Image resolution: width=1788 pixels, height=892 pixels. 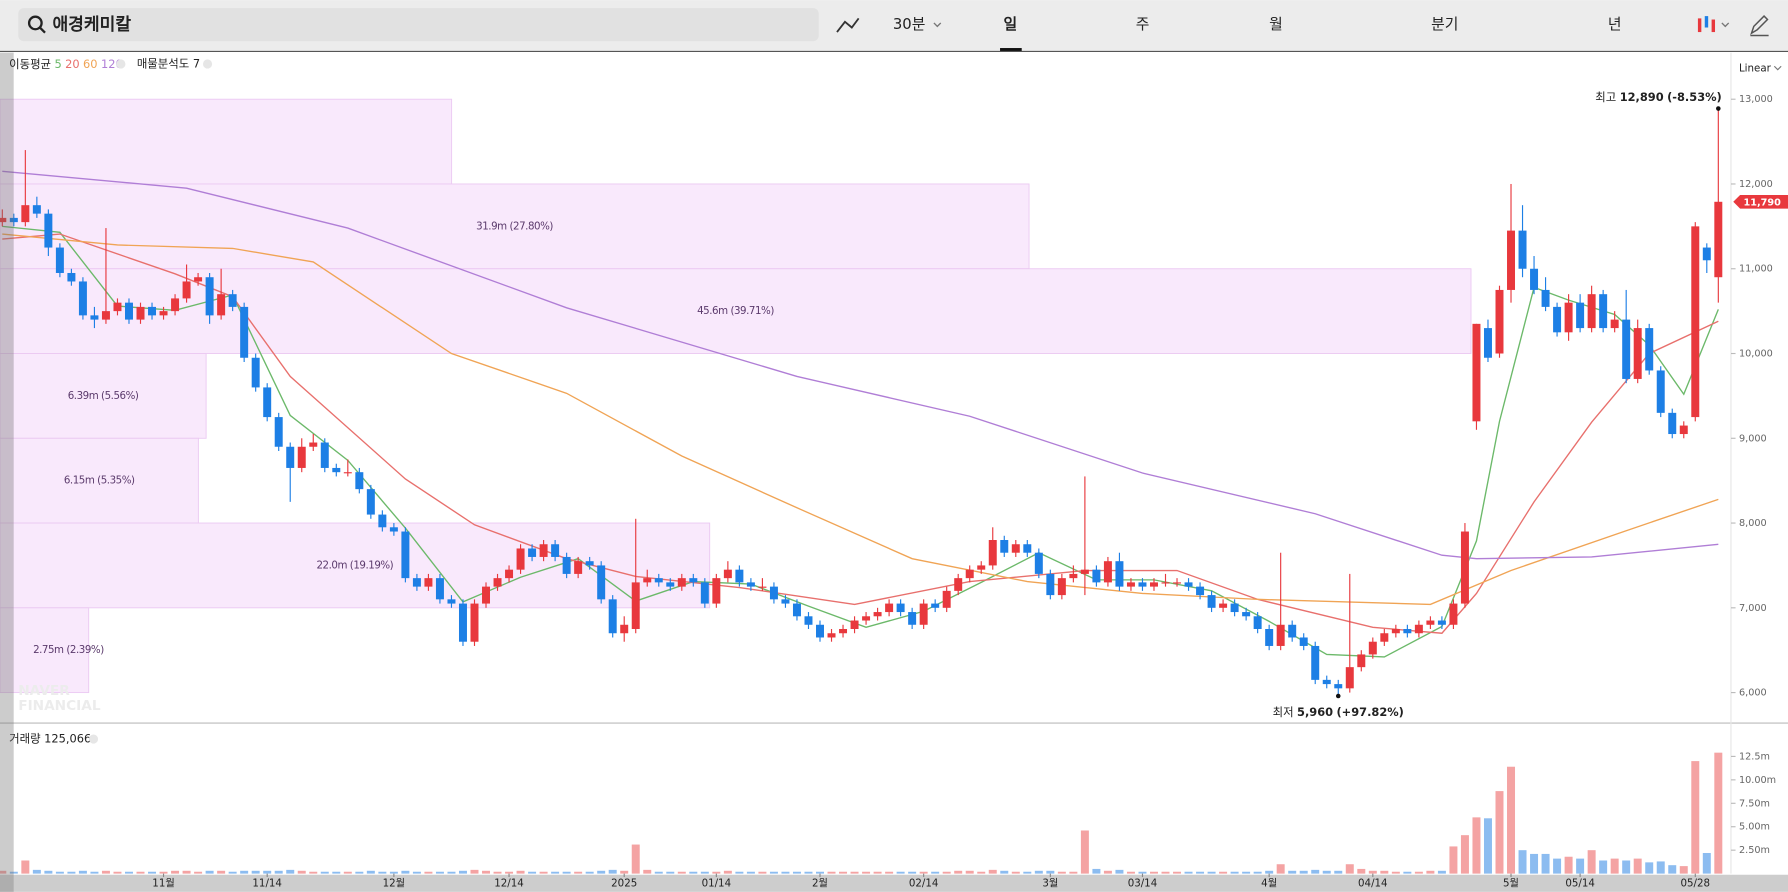 I want to click on draw-tool-icon, so click(x=848, y=25).